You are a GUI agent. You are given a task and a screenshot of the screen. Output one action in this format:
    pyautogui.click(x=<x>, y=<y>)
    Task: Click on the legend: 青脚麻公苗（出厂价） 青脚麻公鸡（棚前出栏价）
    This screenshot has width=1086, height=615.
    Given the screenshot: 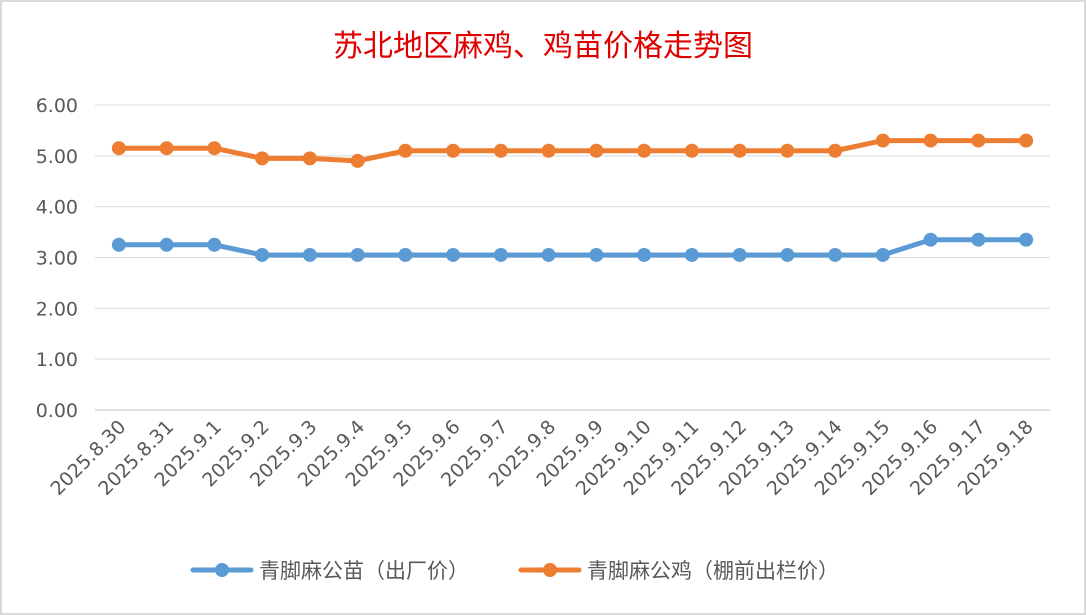 What is the action you would take?
    pyautogui.click(x=514, y=571)
    